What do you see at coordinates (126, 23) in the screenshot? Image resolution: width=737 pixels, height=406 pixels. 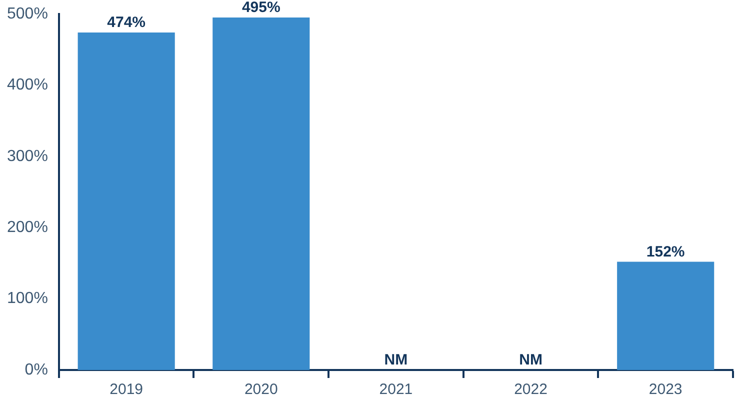 I see `data-label: 474%` at bounding box center [126, 23].